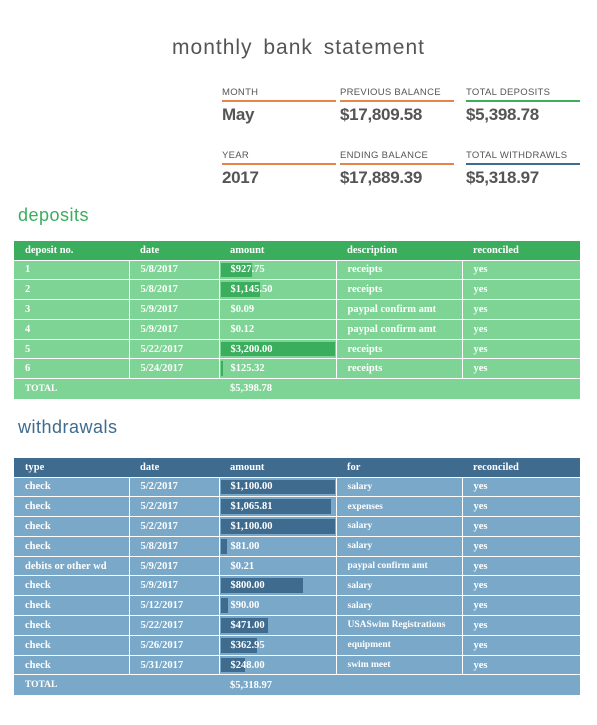 This screenshot has height=725, width=597. Describe the element at coordinates (277, 565) in the screenshot. I see `withdrawals-cell-amount: $0.21` at that location.